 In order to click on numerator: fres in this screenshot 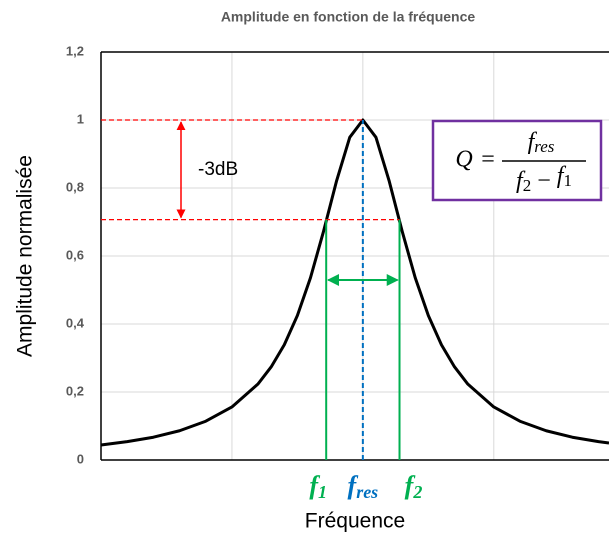, I will do `click(541, 142)`.